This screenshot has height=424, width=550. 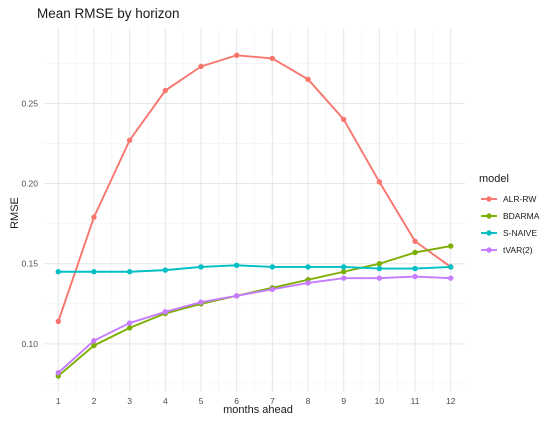 What do you see at coordinates (94, 401) in the screenshot?
I see `x-tick-label: 2` at bounding box center [94, 401].